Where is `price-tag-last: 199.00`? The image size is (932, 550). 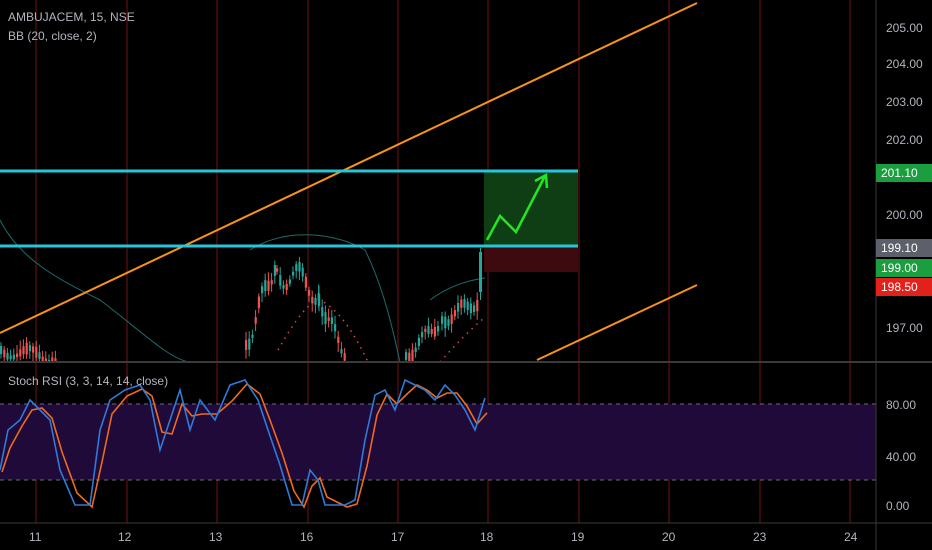 price-tag-last: 199.00 is located at coordinates (904, 268).